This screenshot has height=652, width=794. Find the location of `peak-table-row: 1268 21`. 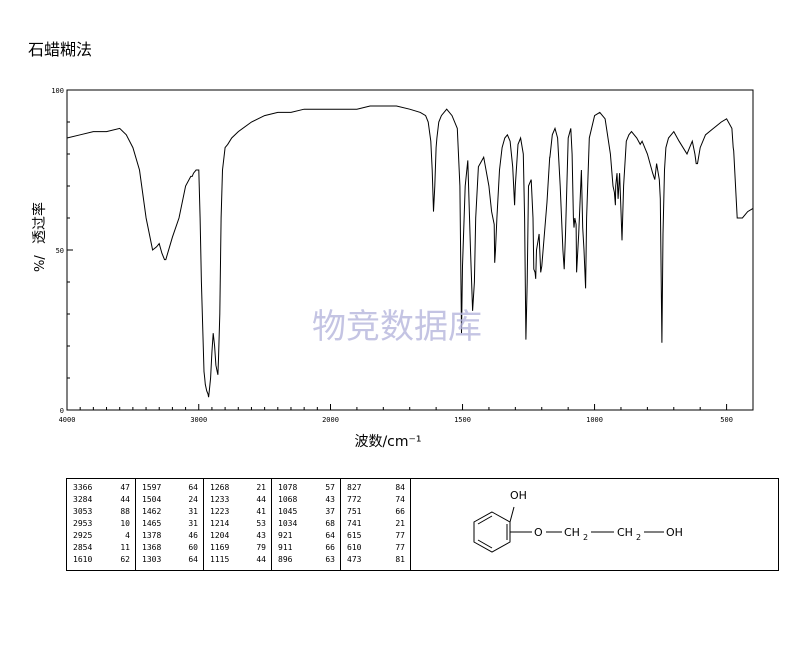

peak-table-row: 1268 21 is located at coordinates (237, 488).